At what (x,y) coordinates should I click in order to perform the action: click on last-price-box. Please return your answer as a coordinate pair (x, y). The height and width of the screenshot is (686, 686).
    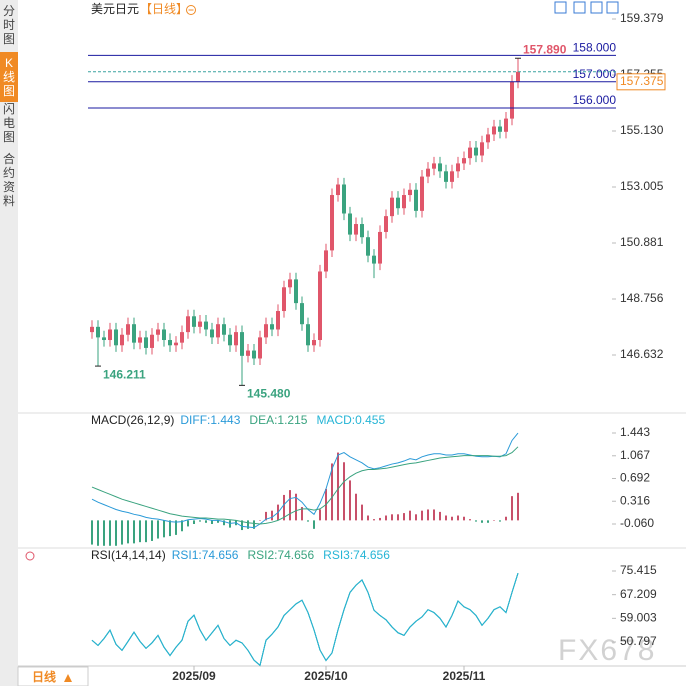
    Looking at the image, I should click on (641, 82).